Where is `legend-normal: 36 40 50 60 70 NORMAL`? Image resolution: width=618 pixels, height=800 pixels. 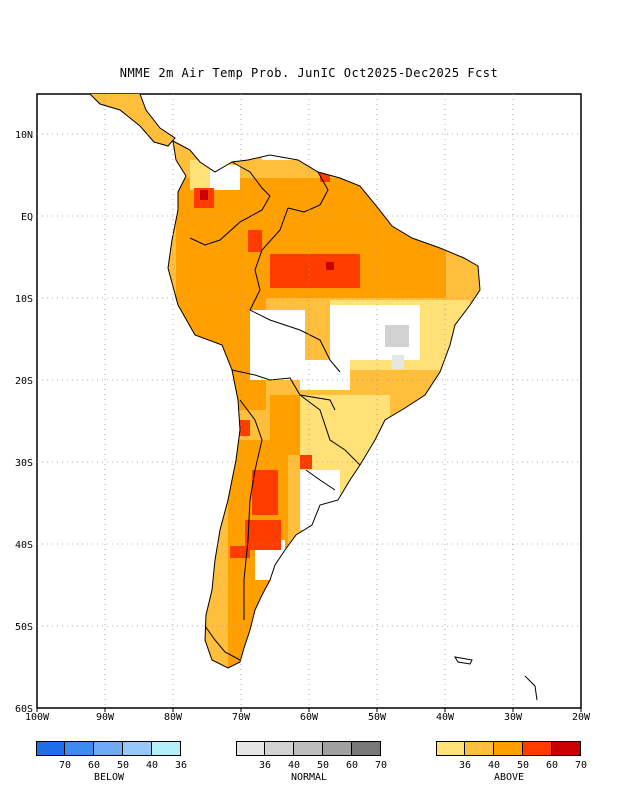
legend-normal: 36 40 50 60 70 NORMAL is located at coordinates (311, 762).